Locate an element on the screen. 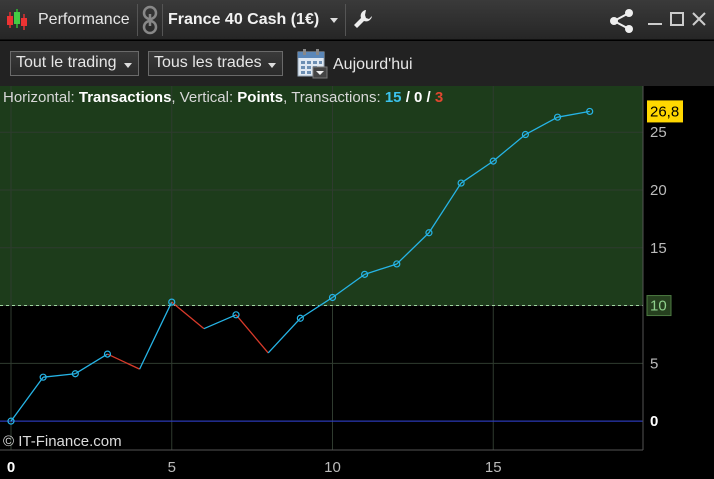 Image resolution: width=714 pixels, height=479 pixels. trading-filter-dropdown: Tout le trading is located at coordinates (74, 63).